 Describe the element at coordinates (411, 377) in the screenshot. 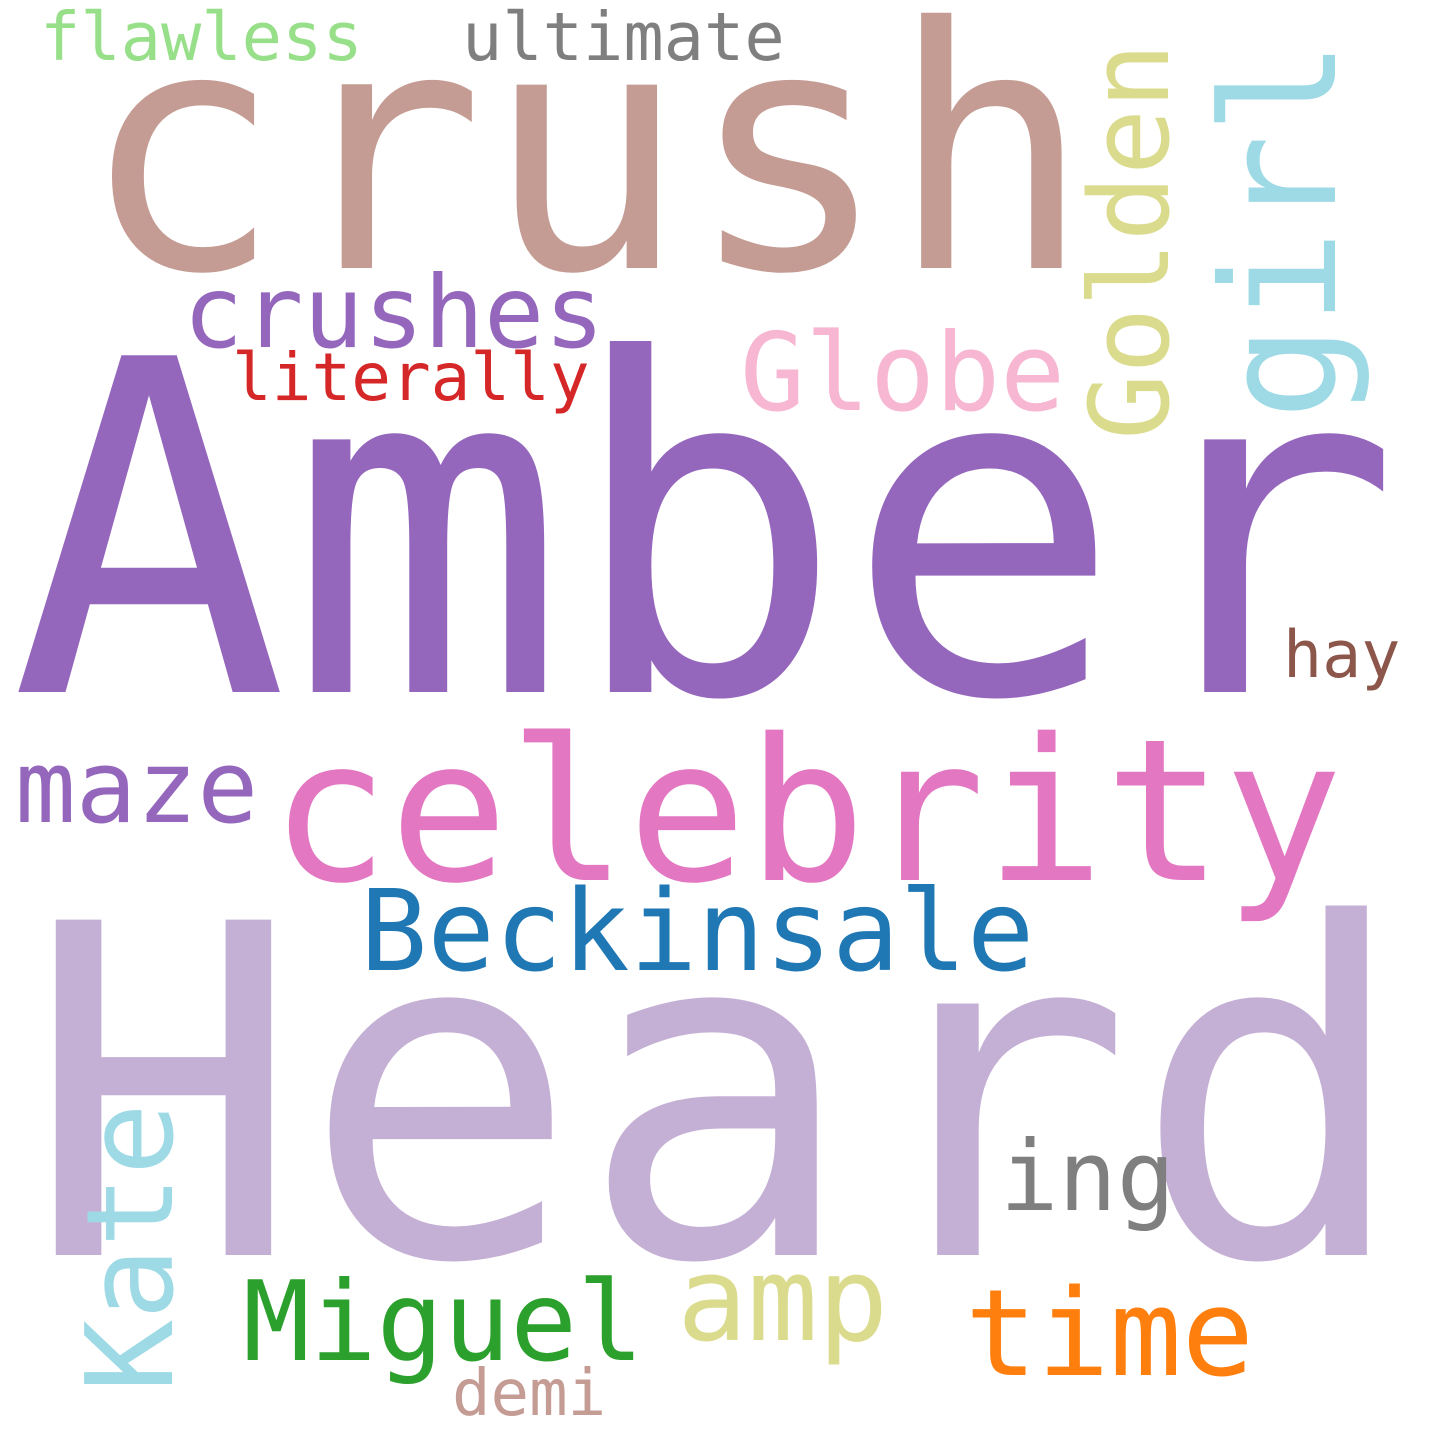

I see `word: literally` at that location.